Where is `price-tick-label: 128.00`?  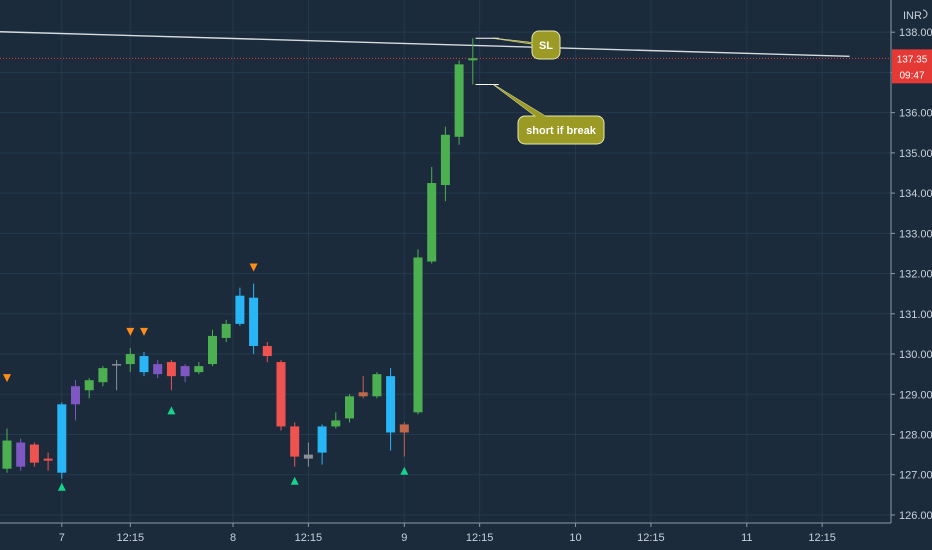 price-tick-label: 128.00 is located at coordinates (915, 435).